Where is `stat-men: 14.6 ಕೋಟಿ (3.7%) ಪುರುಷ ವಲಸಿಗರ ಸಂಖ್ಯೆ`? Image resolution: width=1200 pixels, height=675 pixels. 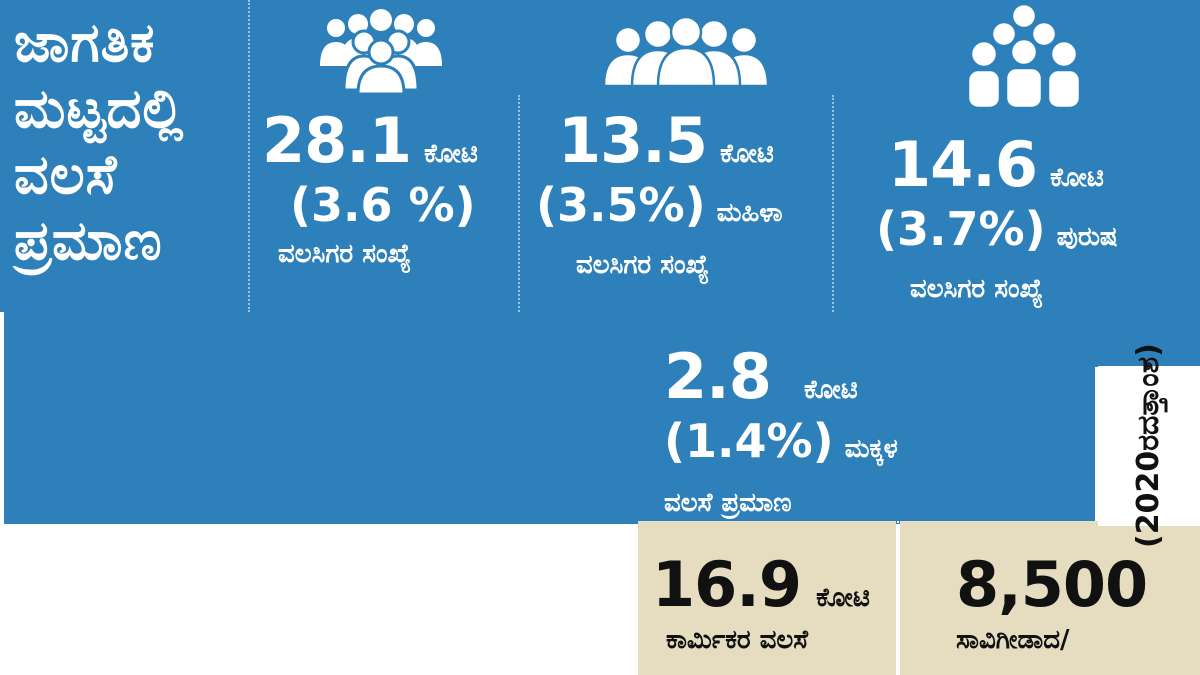 stat-men: 14.6 ಕೋಟಿ (3.7%) ಪುರುಷ ವಲಸಿಗರ ಸಂಖ್ಯೆ is located at coordinates (1032, 216).